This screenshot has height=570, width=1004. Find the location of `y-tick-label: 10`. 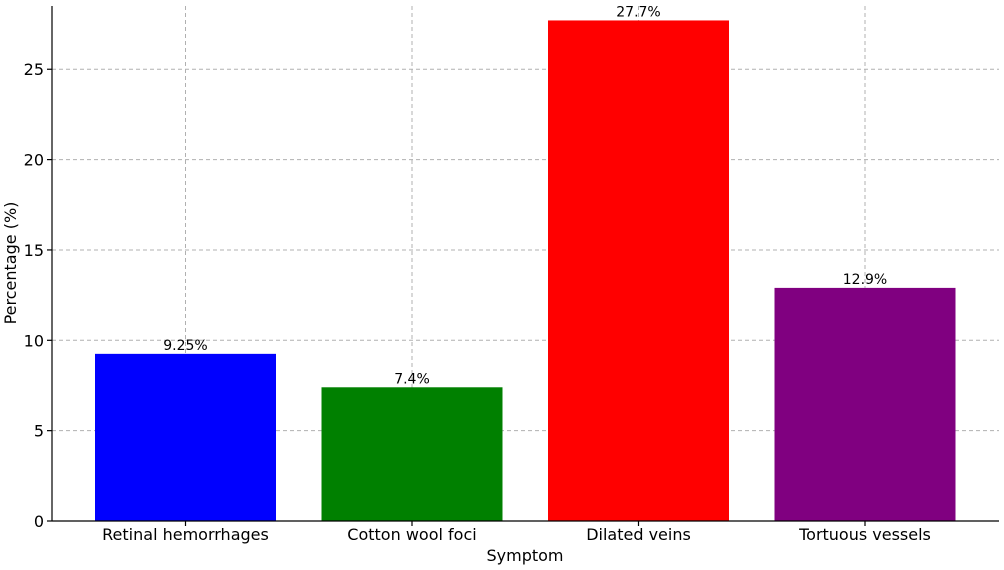

y-tick-label: 10 is located at coordinates (34, 340).